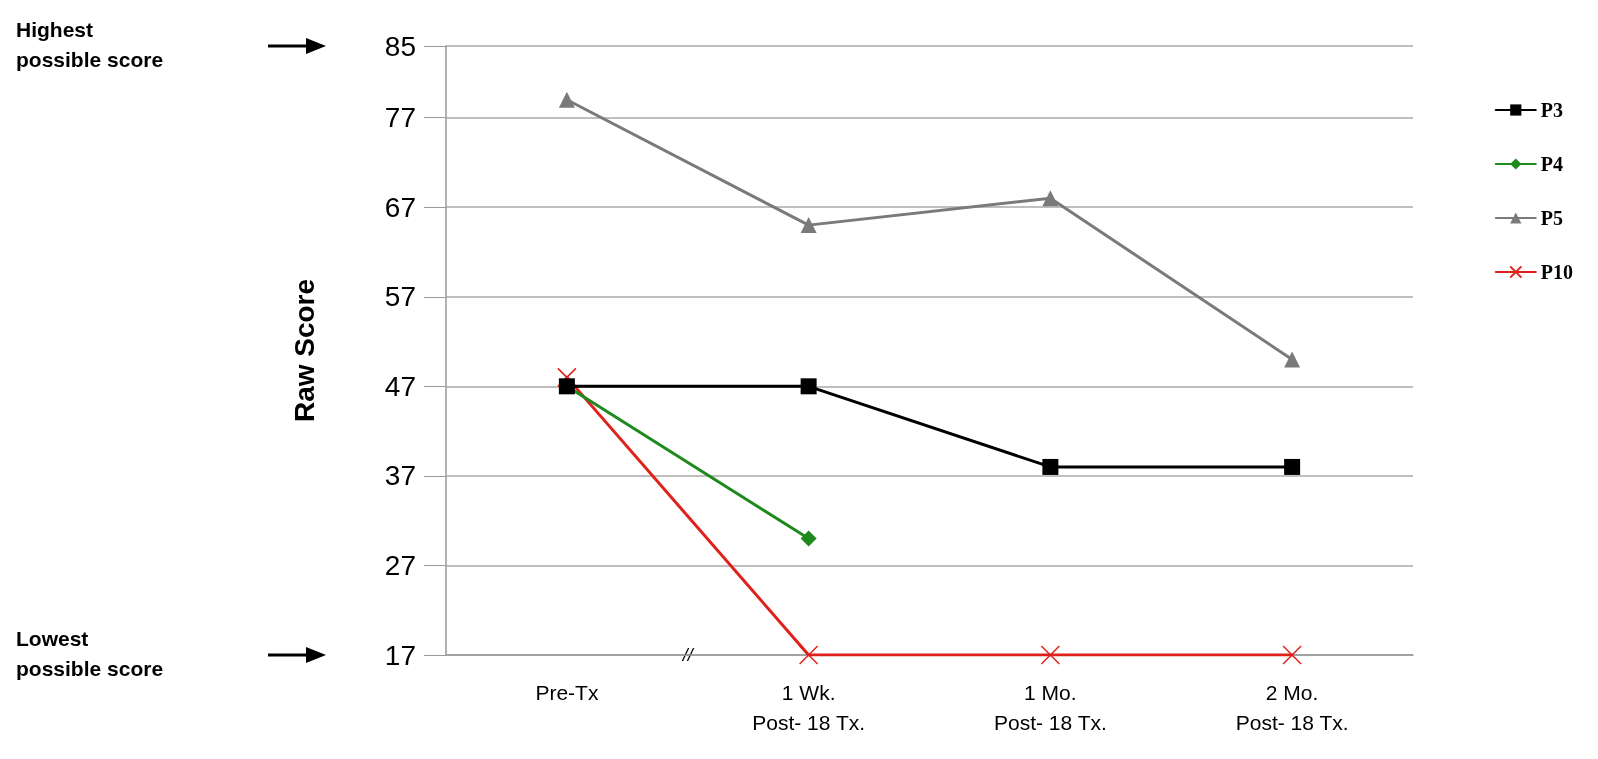 Image resolution: width=1598 pixels, height=759 pixels. Describe the element at coordinates (400, 46) in the screenshot. I see `y-tick-label: 85` at that location.